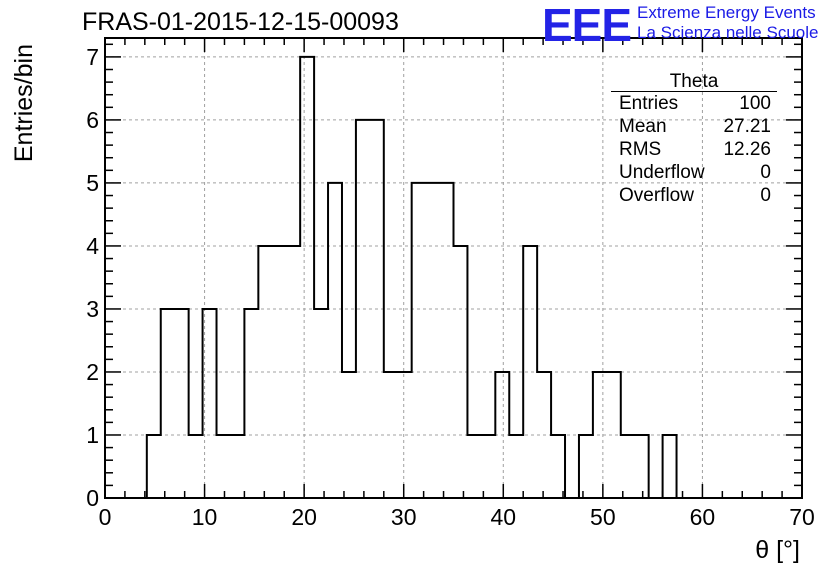 The width and height of the screenshot is (836, 572). What do you see at coordinates (503, 517) in the screenshot?
I see `x-tick-label: 40` at bounding box center [503, 517].